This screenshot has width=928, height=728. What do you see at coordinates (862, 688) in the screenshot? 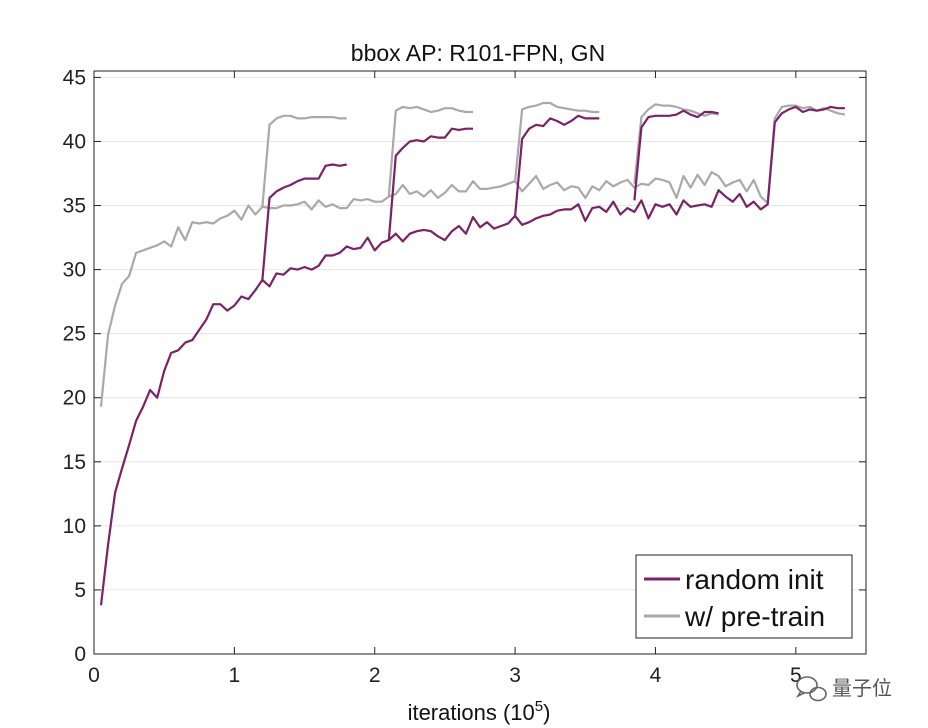
I see `watermark-text: 量子位` at bounding box center [862, 688].